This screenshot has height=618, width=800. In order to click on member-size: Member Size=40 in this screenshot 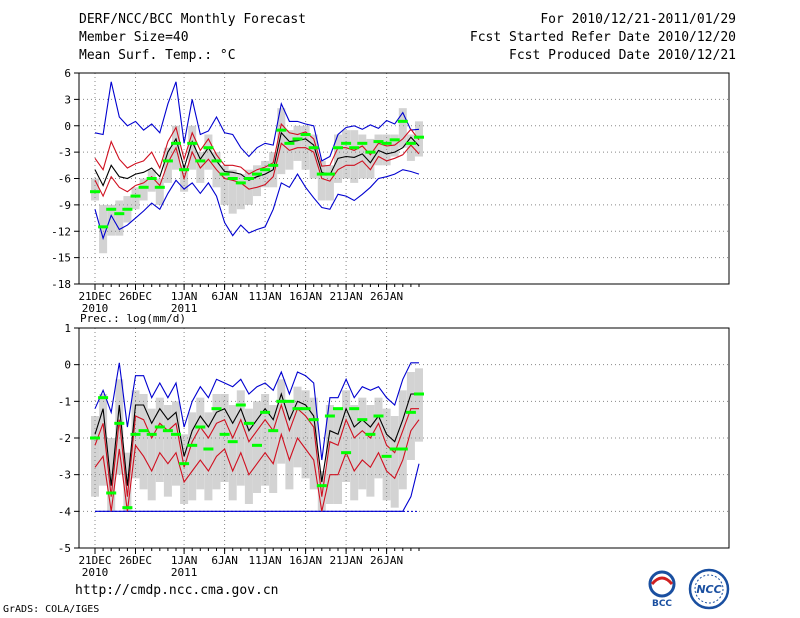, I will do `click(134, 37)`.